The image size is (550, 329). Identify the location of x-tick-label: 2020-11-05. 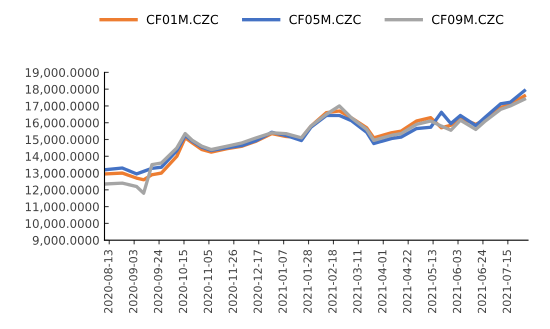
(208, 281).